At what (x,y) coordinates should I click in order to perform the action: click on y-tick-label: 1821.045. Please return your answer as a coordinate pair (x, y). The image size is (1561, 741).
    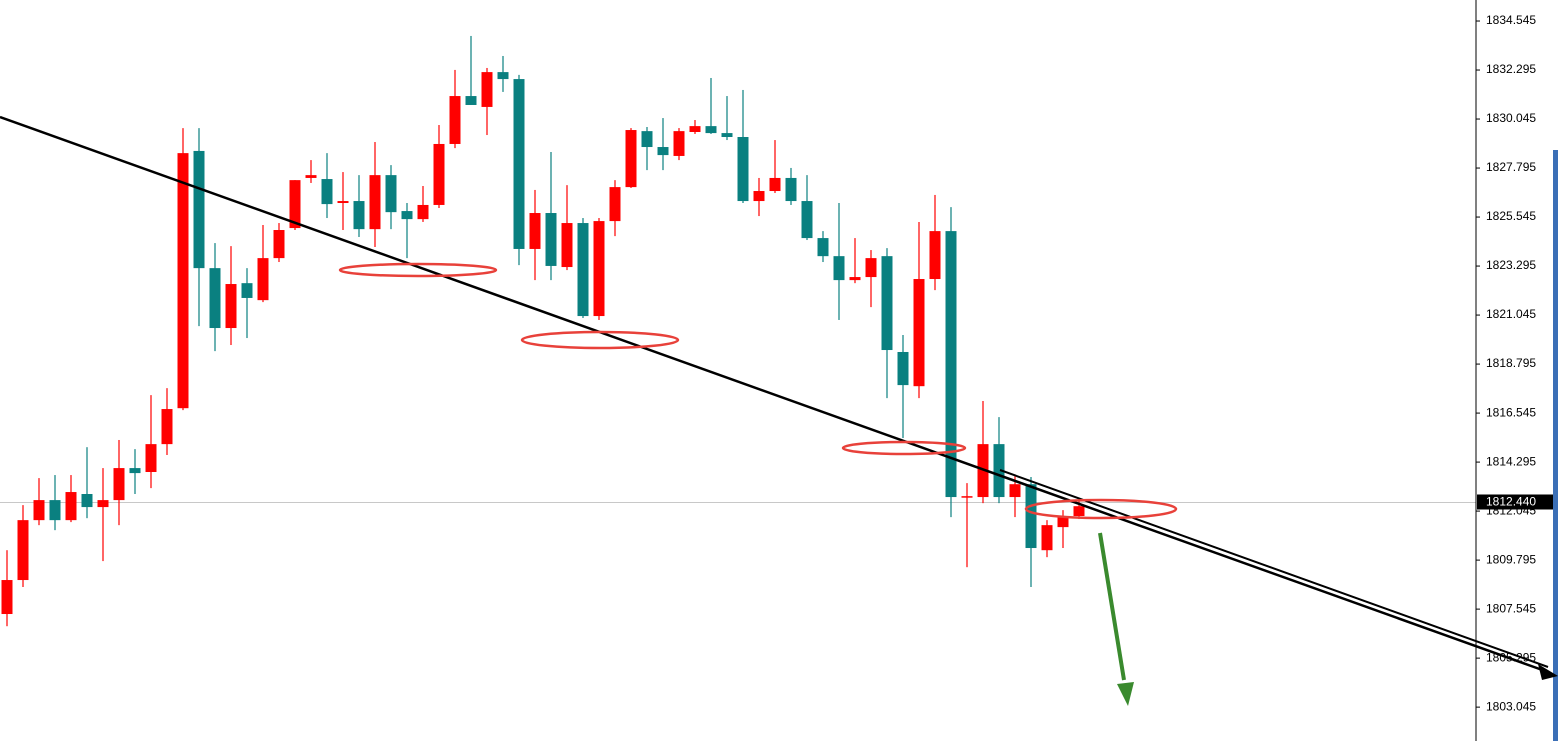
    Looking at the image, I should click on (1511, 314).